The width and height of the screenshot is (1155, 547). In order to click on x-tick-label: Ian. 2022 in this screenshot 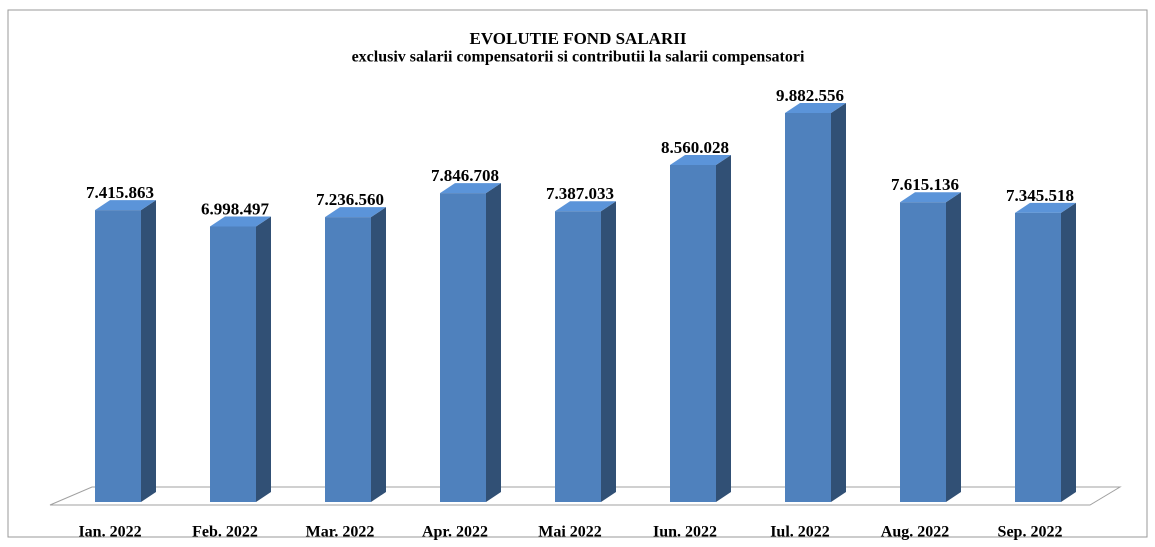, I will do `click(109, 532)`.